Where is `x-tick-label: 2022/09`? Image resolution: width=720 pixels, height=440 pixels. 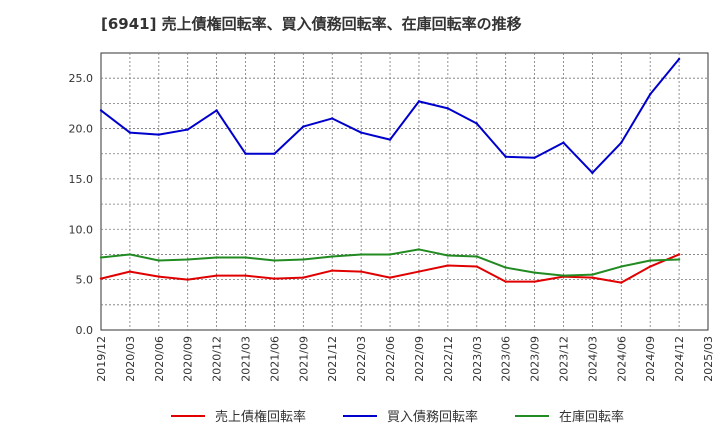
x-tick-label: 2022/09 is located at coordinates (419, 359).